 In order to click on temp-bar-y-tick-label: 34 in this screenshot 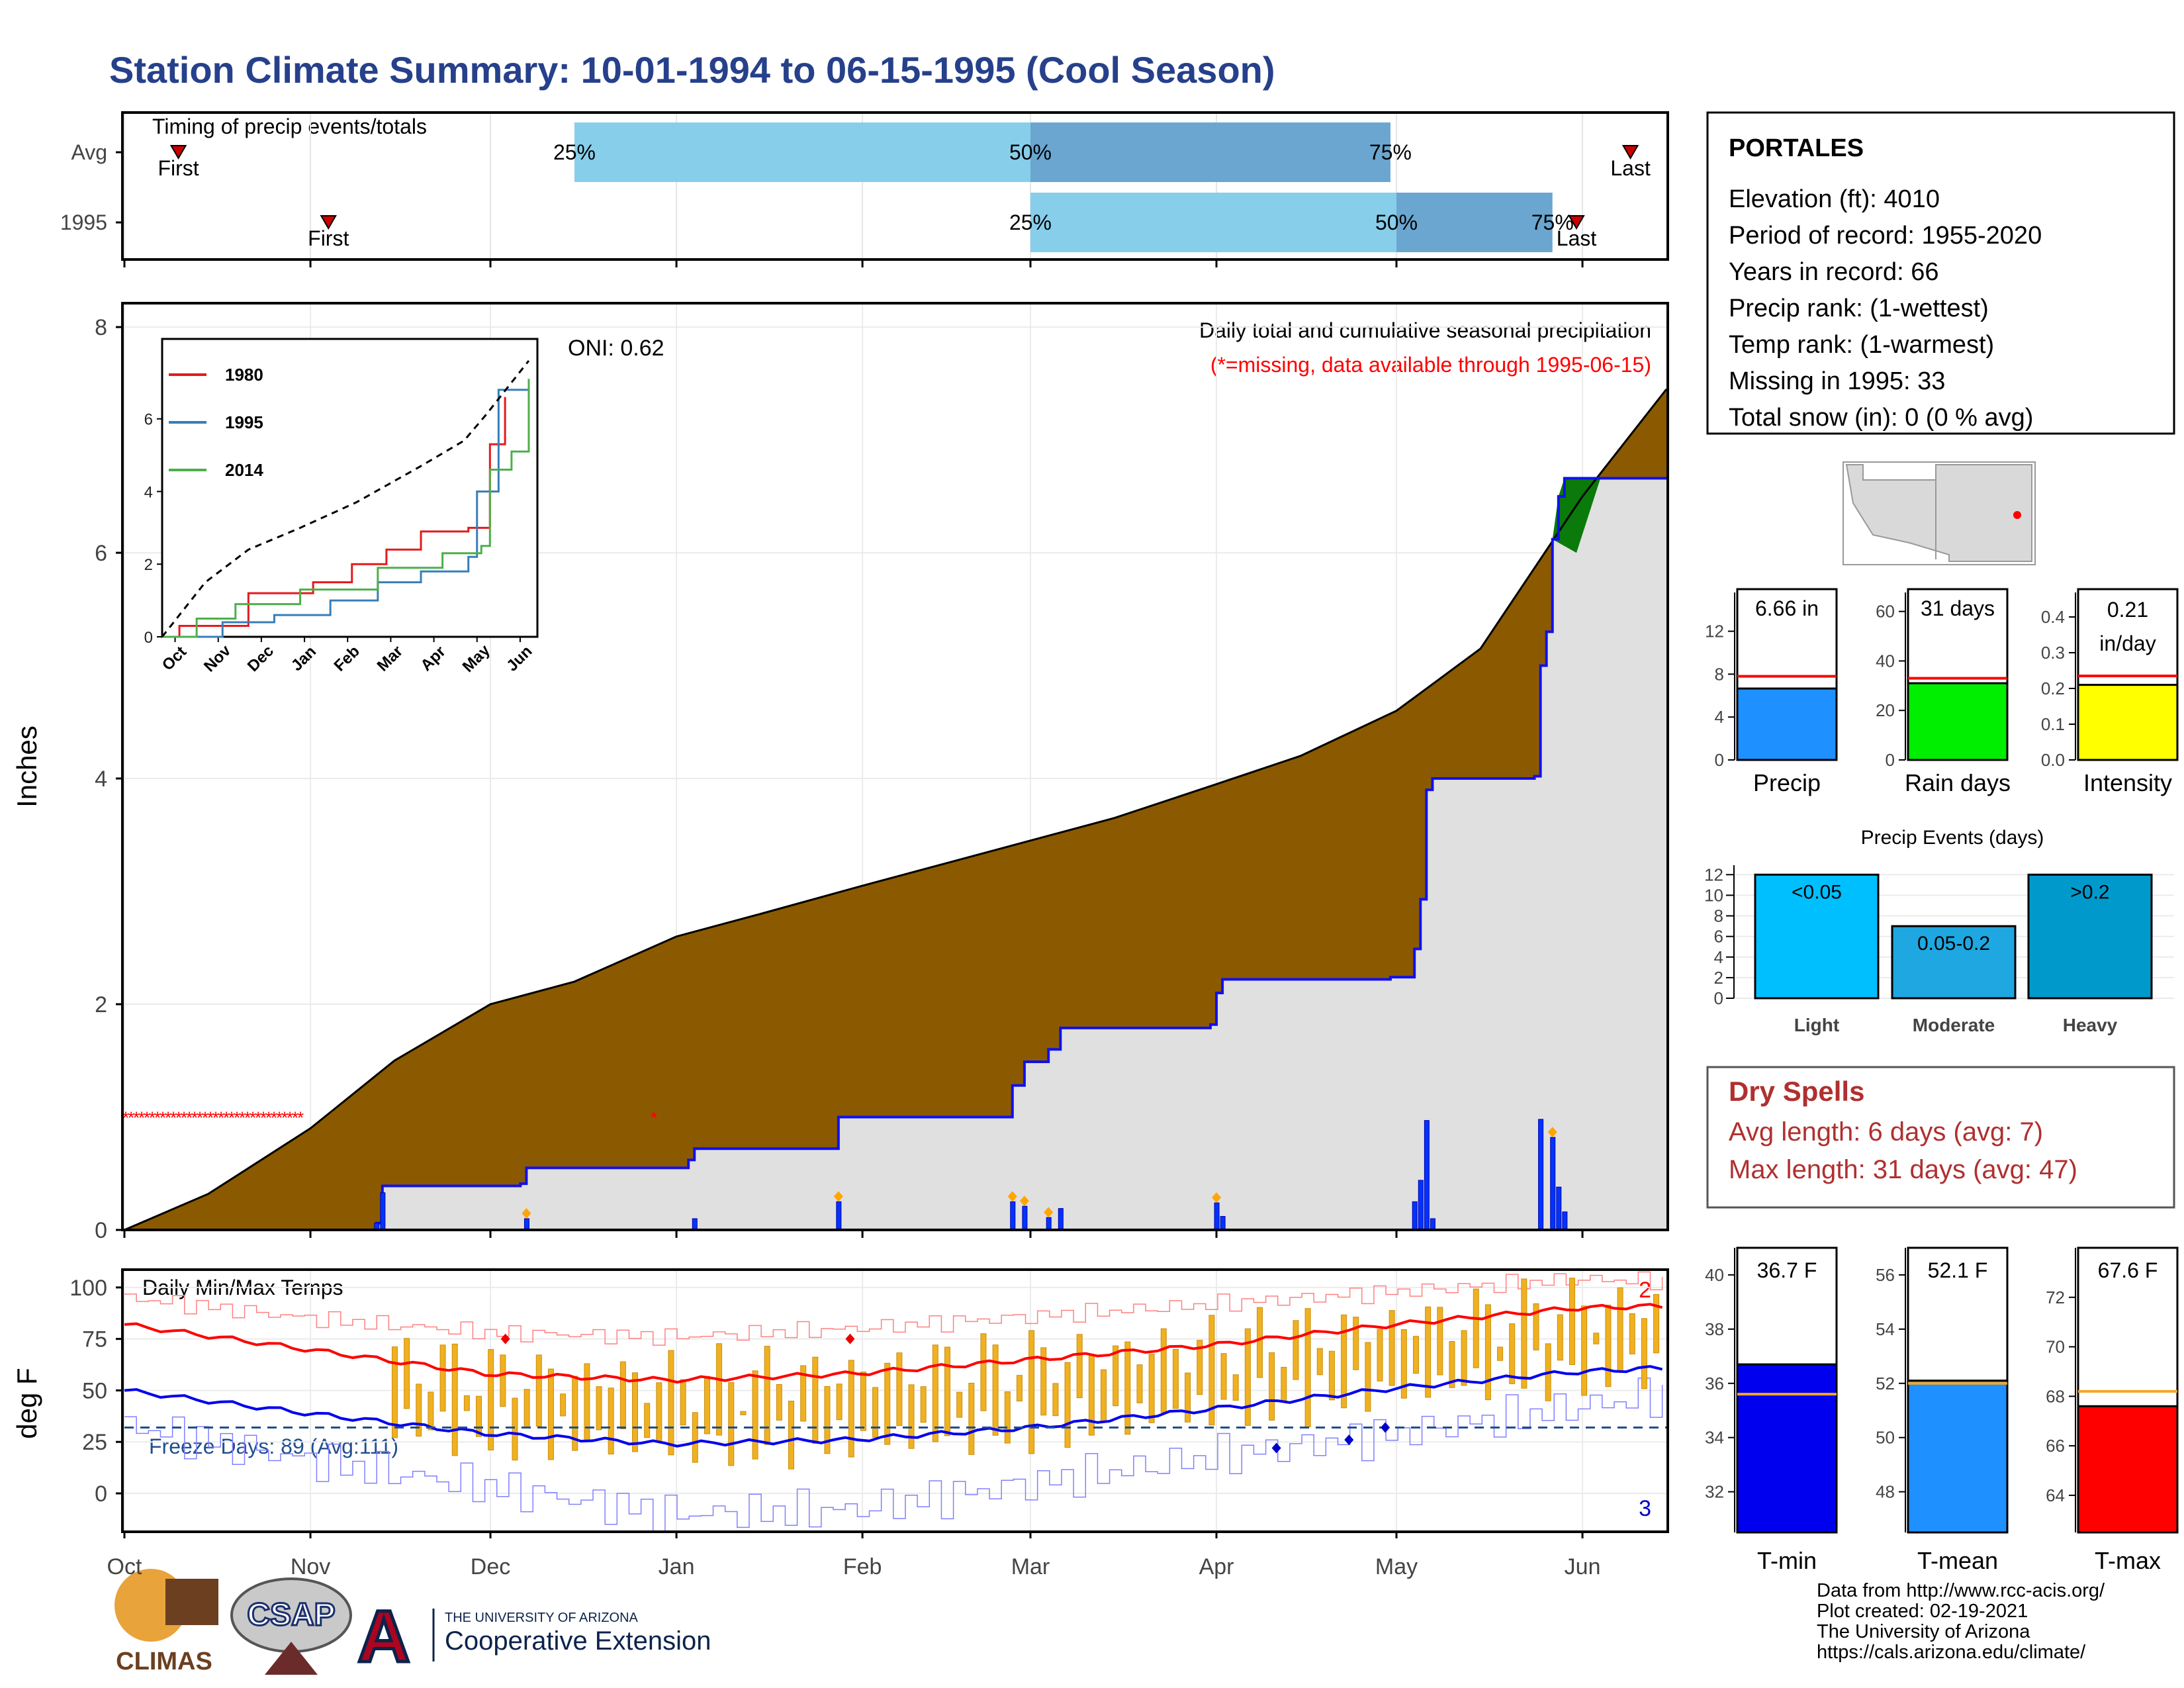, I will do `click(1715, 1438)`.